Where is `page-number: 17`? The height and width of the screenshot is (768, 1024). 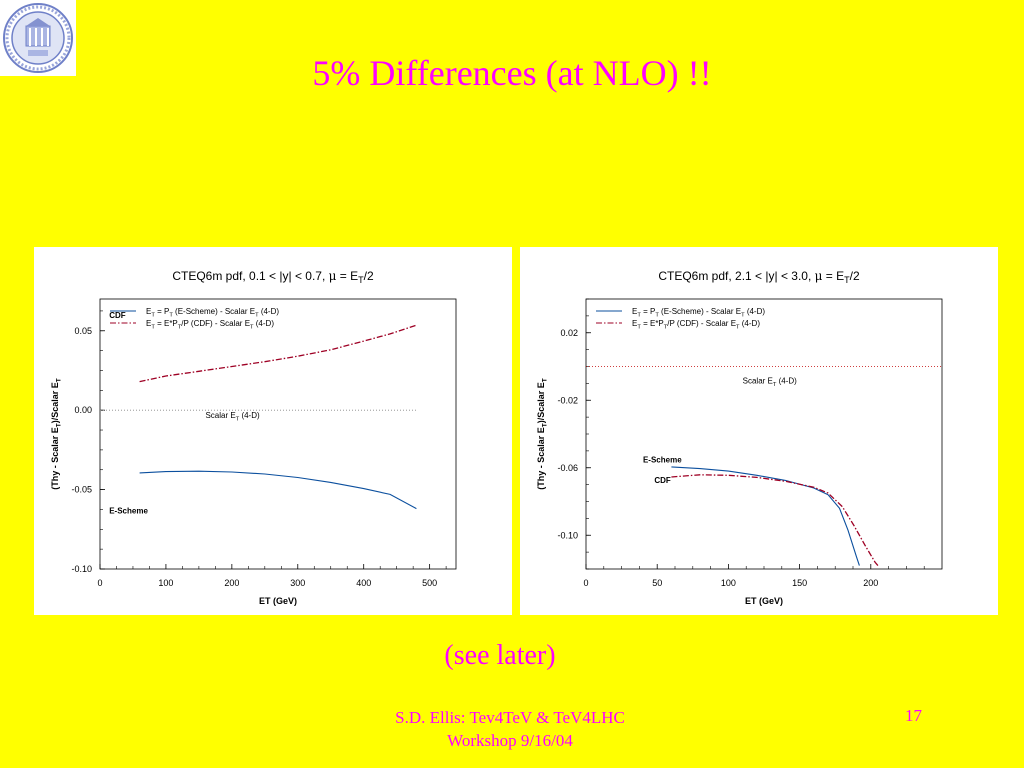
page-number: 17 is located at coordinates (913, 715).